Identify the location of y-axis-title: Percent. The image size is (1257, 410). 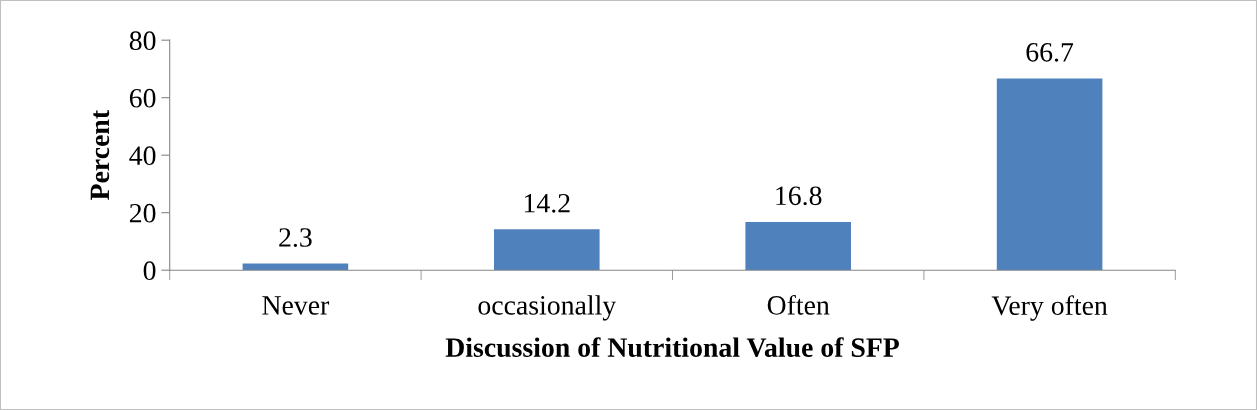
(100, 155).